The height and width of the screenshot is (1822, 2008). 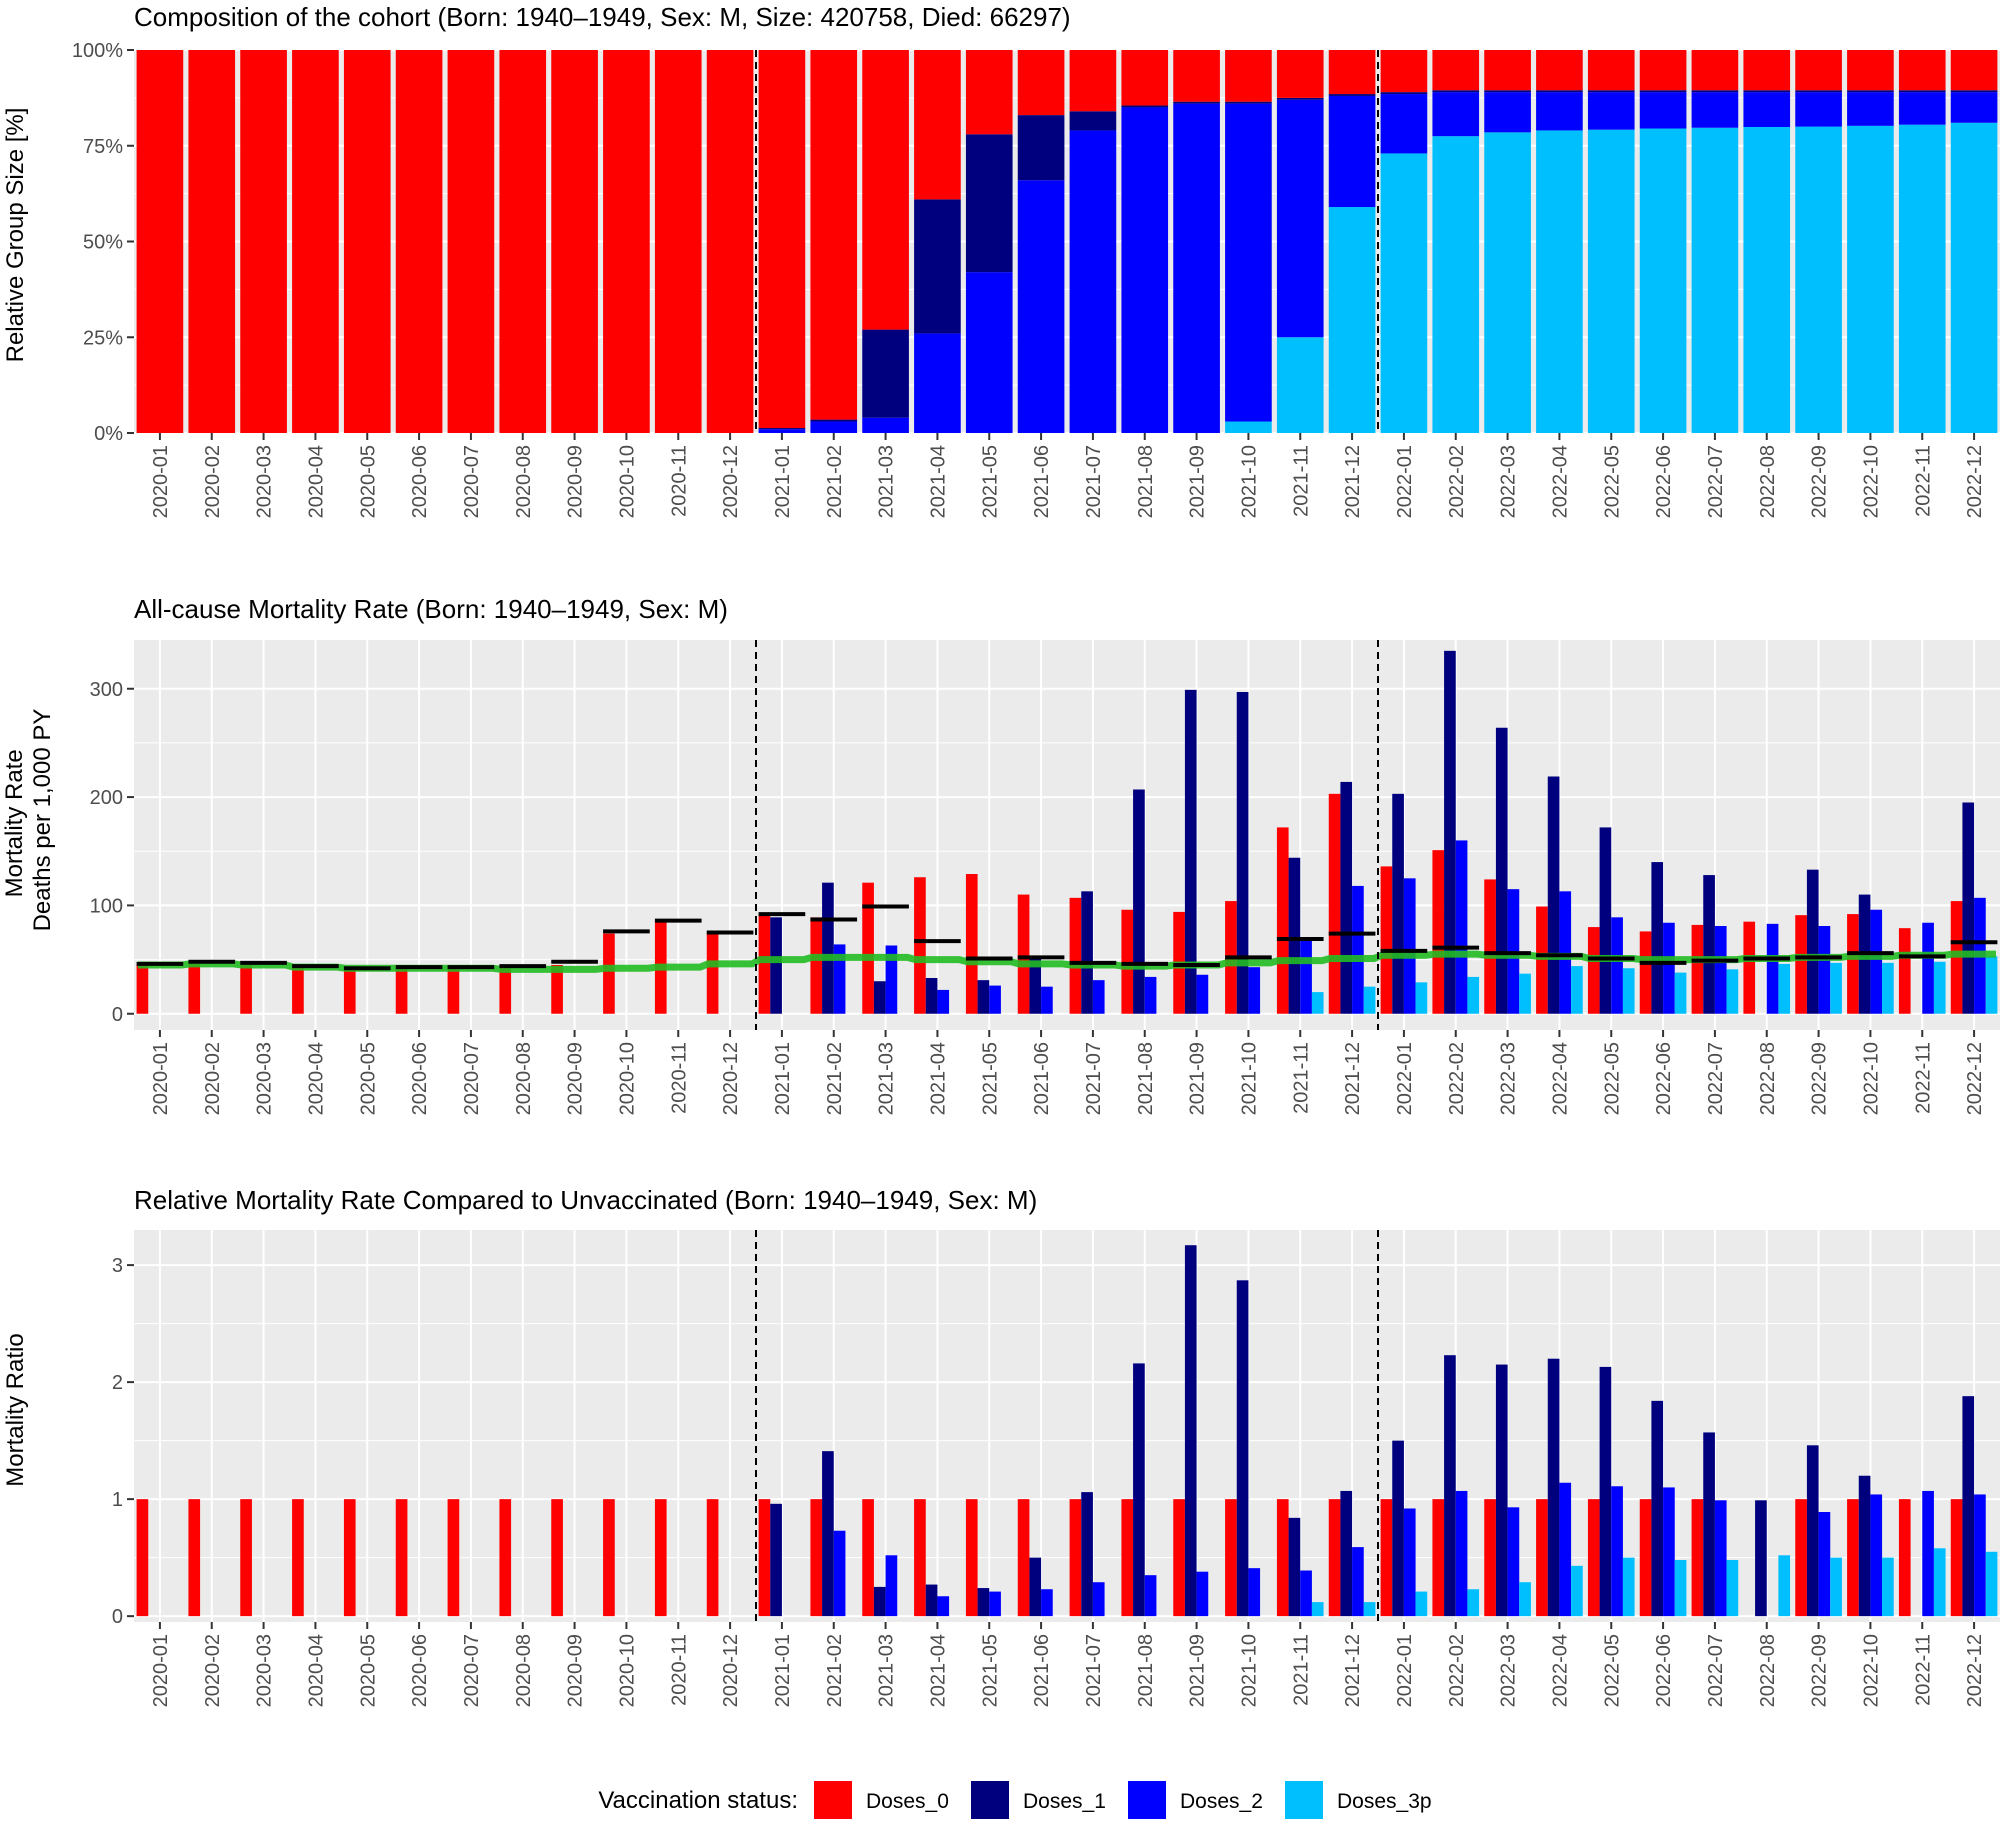 I want to click on x-tick-label: 2021-01, so click(x=783, y=481).